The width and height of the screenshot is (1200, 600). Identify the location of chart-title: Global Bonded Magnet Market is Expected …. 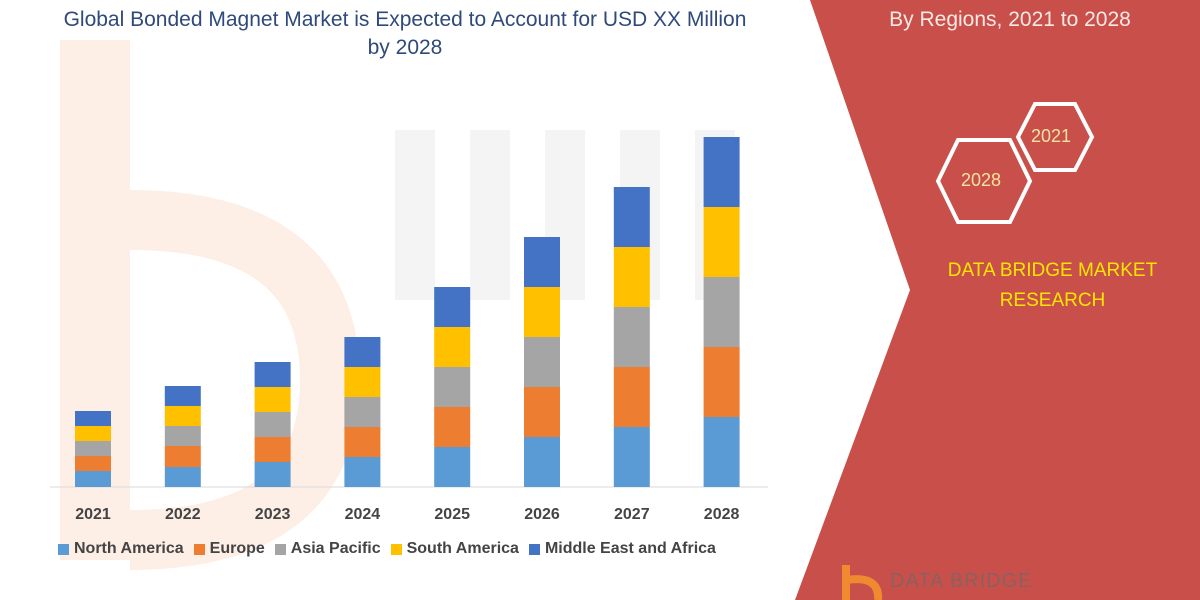
(405, 33).